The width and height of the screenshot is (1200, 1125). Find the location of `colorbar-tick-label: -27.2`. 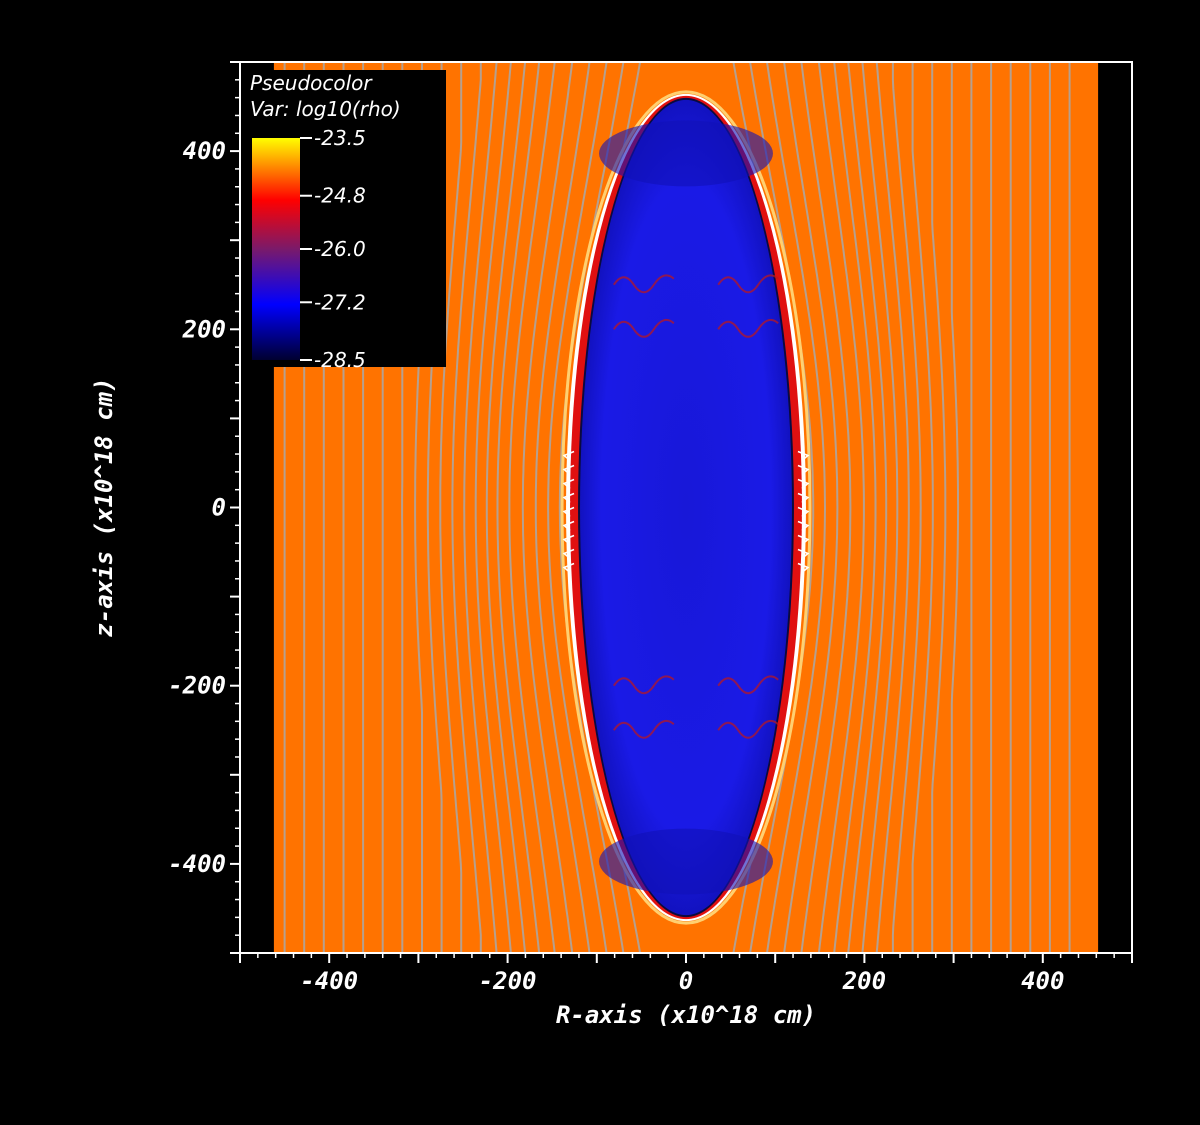

colorbar-tick-label: -27.2 is located at coordinates (340, 302).